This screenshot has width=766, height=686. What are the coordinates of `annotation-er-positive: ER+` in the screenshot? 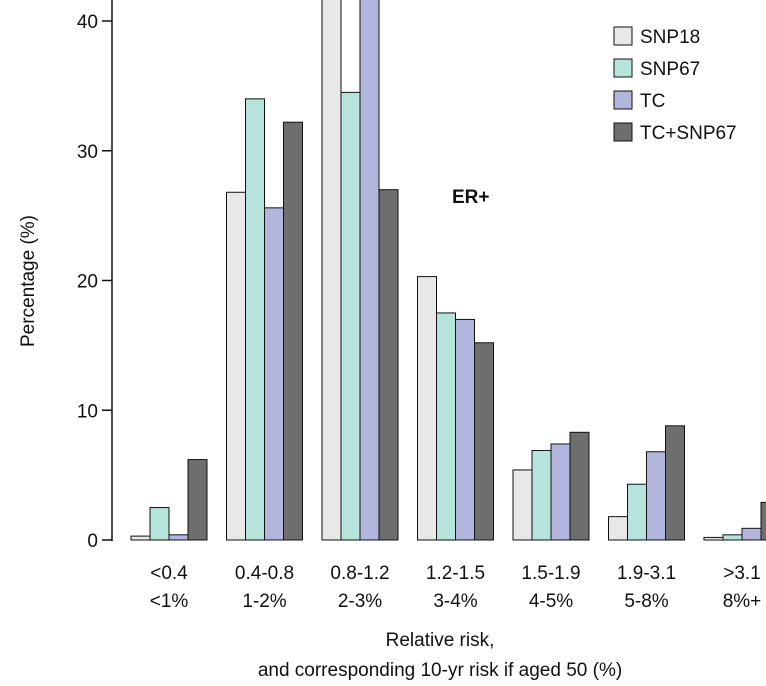 It's located at (471, 197).